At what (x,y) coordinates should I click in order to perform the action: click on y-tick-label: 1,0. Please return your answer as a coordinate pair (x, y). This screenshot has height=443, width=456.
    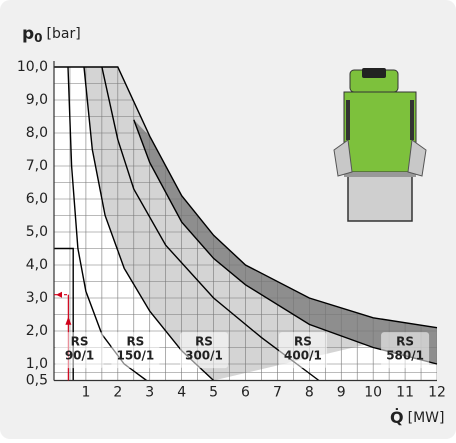
    Looking at the image, I should click on (37, 364).